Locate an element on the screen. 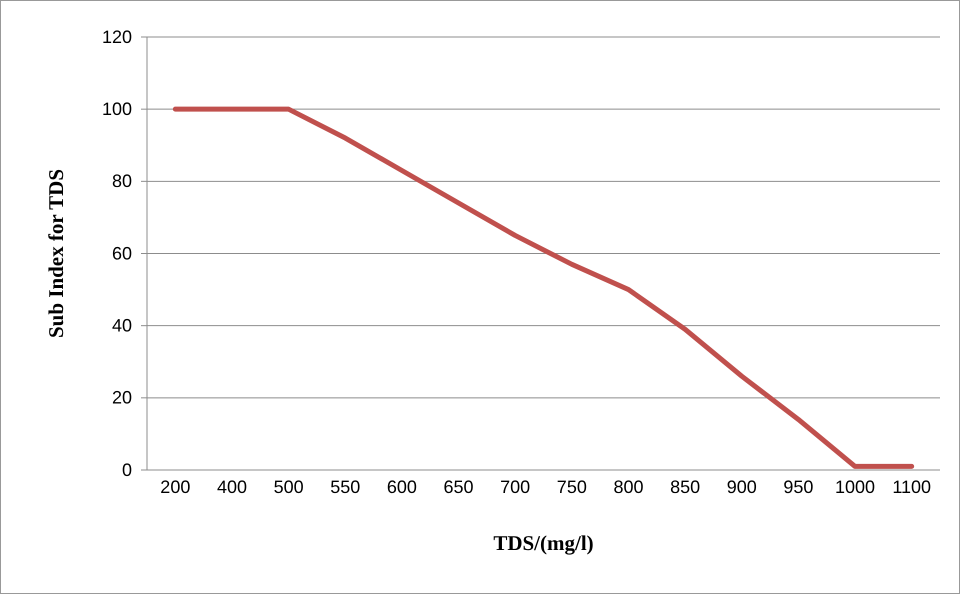 The height and width of the screenshot is (594, 960). x-axis-title: TDS/(mg/l) is located at coordinates (543, 543).